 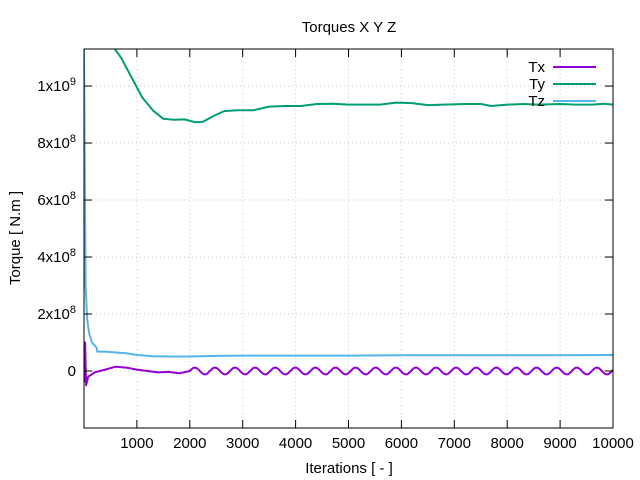 What do you see at coordinates (15, 238) in the screenshot?
I see `y-axis-label: Torque [ N.m ]` at bounding box center [15, 238].